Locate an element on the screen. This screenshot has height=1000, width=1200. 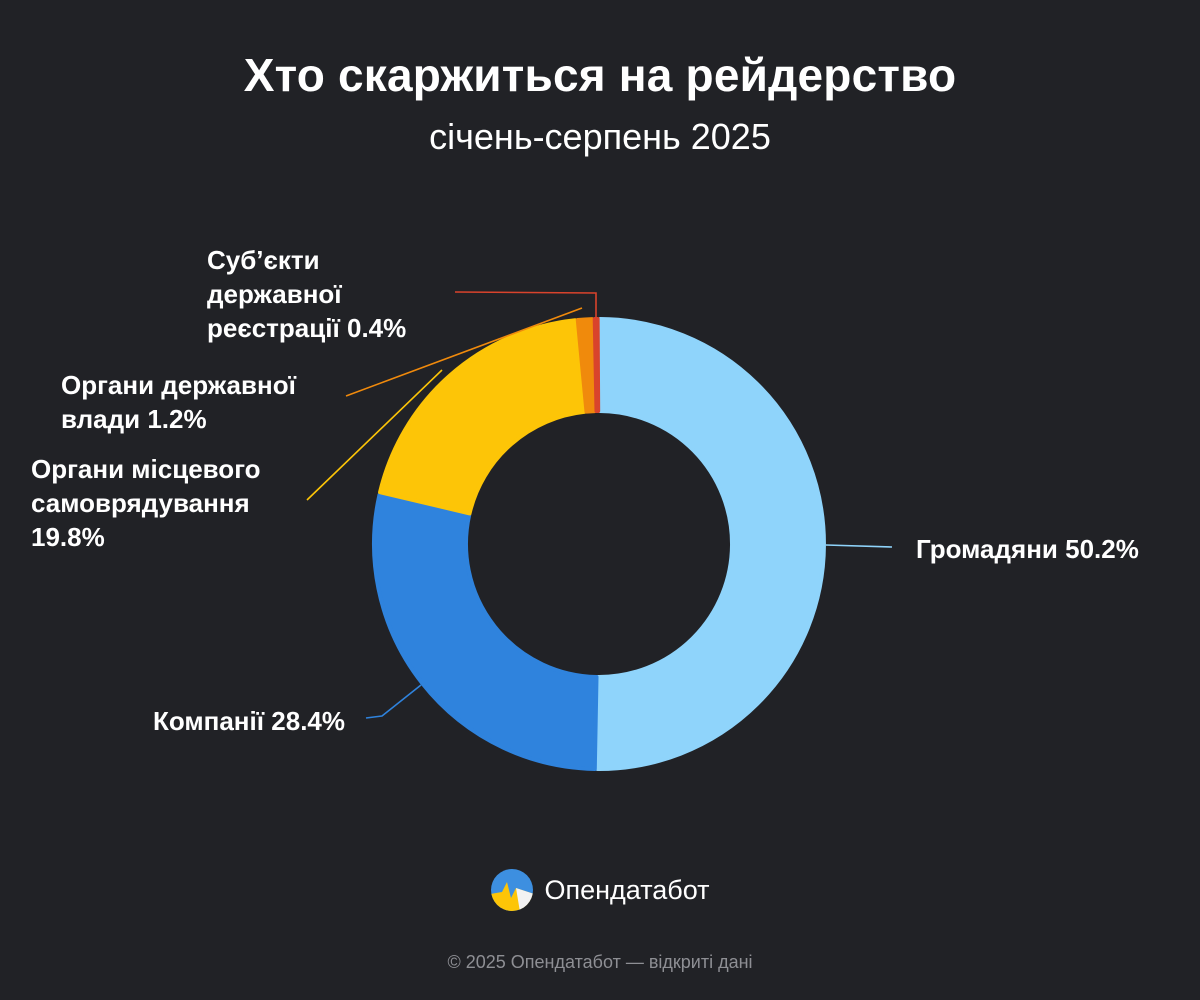
brand-logo: Опендатабот is located at coordinates (600, 890).